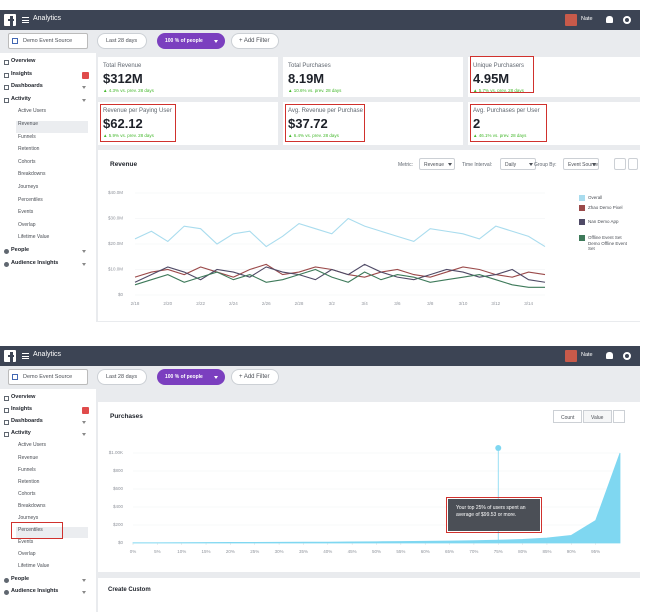  Describe the element at coordinates (85, 75) in the screenshot. I see `new-badge` at that location.